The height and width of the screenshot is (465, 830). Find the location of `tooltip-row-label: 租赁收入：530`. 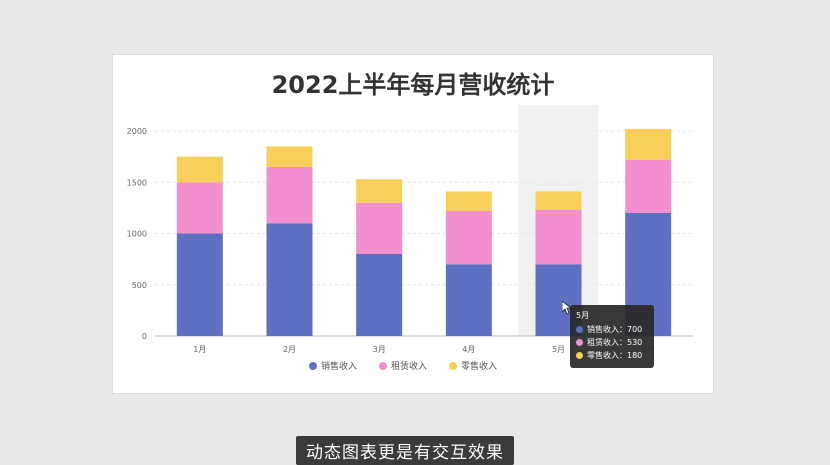

tooltip-row-label: 租赁收入：530 is located at coordinates (615, 342).